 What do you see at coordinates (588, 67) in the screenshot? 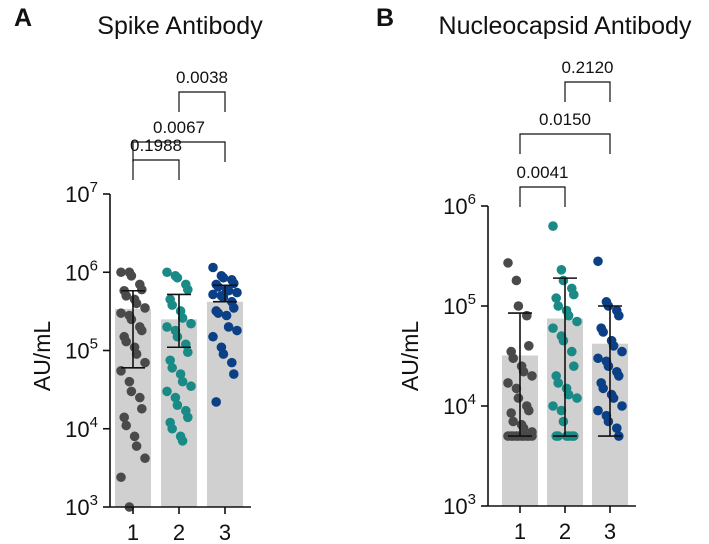
I see `p-value-label: 0.2120` at bounding box center [588, 67].